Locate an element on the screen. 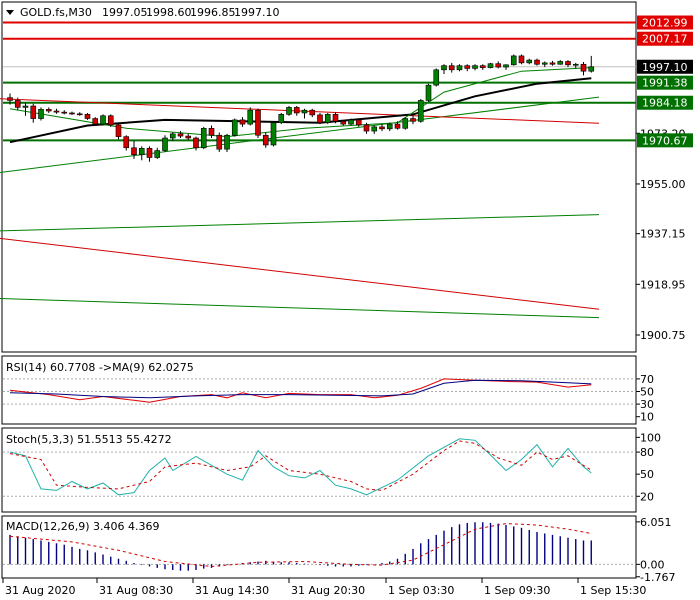 This screenshot has height=600, width=700. rsi-ma-line is located at coordinates (300, 389).